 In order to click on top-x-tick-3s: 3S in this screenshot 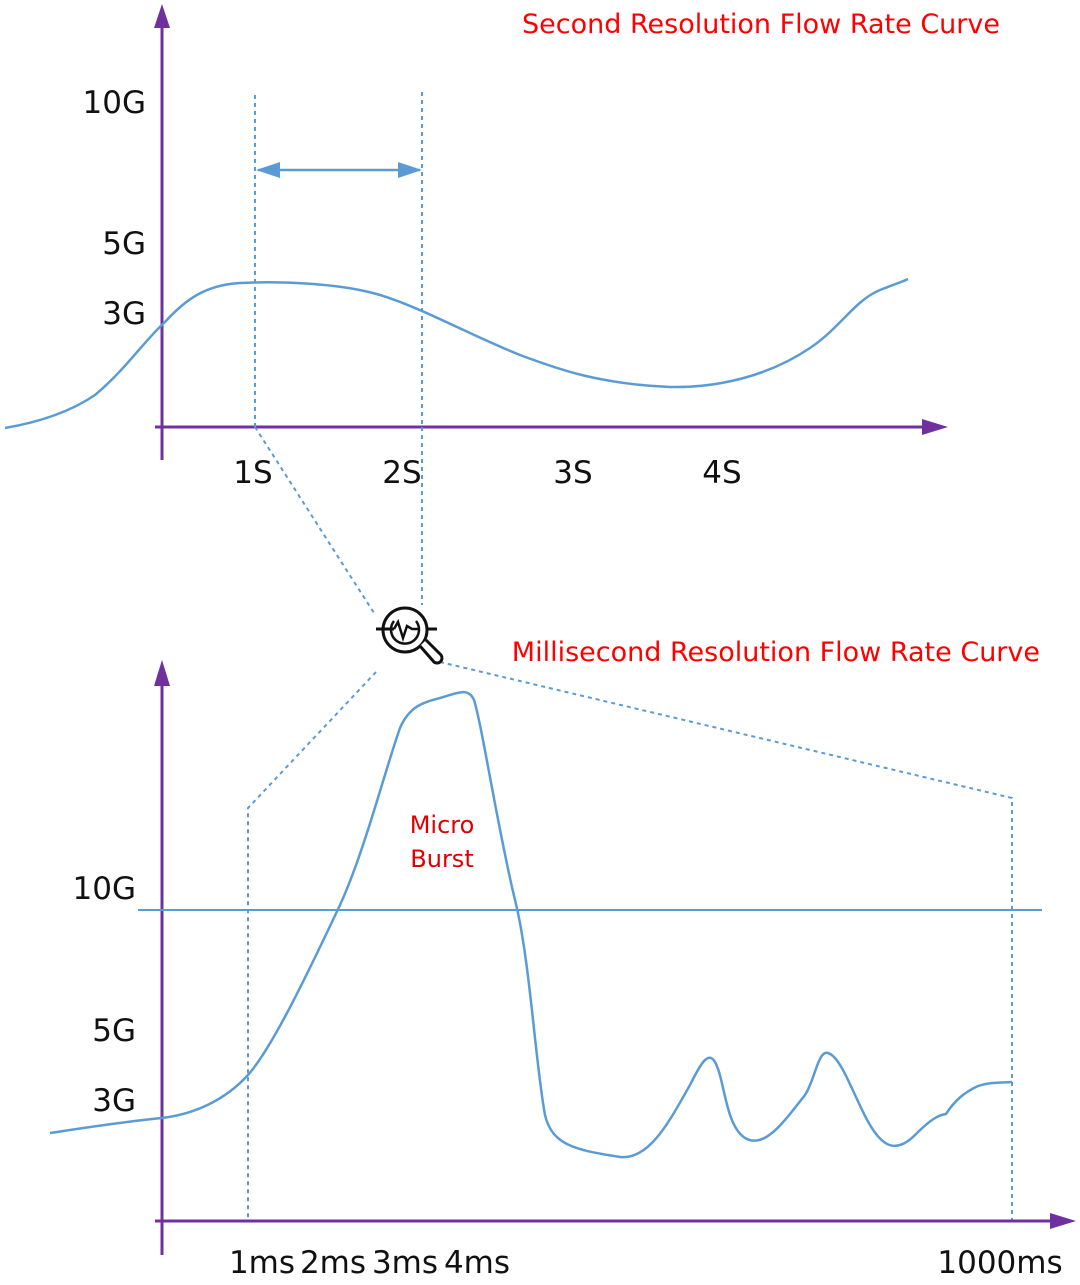, I will do `click(572, 473)`.